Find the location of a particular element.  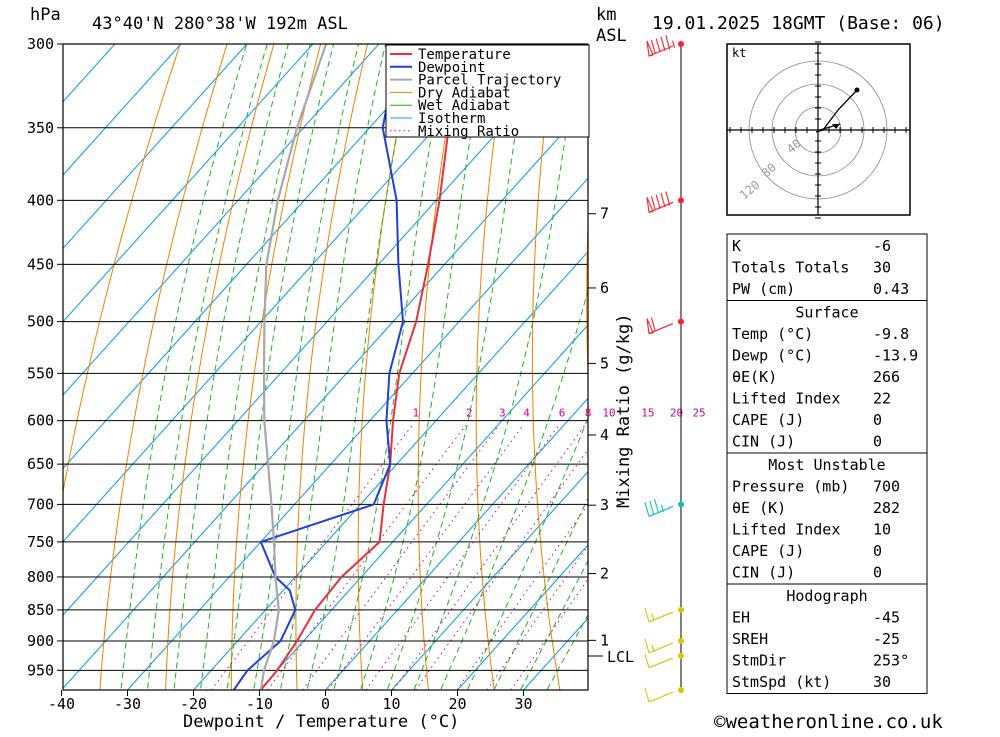

table-row-value: 266 is located at coordinates (886, 377).